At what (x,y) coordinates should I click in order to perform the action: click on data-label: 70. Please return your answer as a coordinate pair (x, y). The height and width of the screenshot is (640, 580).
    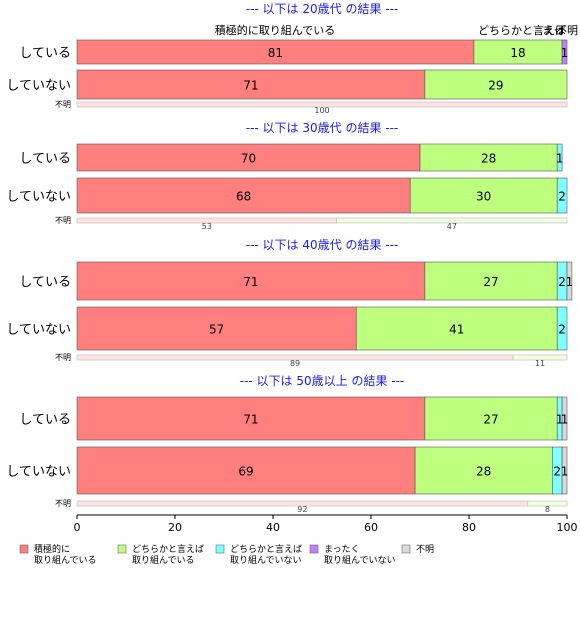
    Looking at the image, I should click on (248, 159).